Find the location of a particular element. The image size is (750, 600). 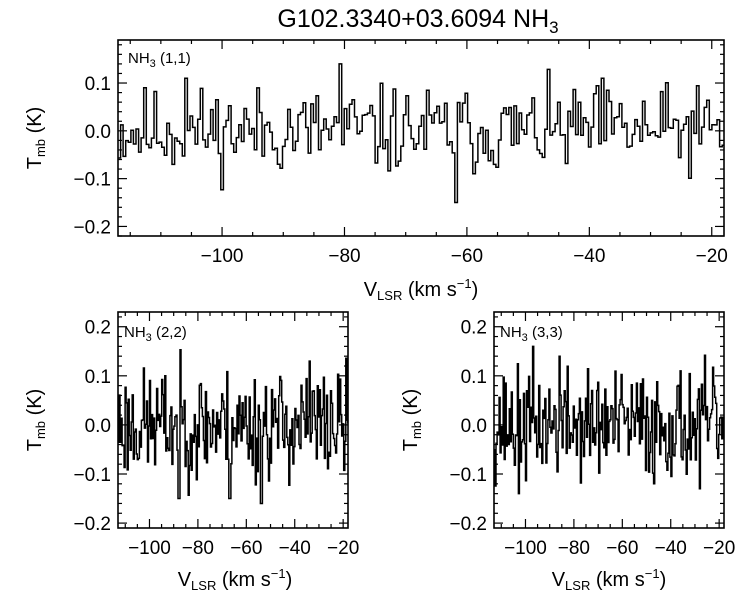

figure-title: G102.3340+03.6094 NH3 is located at coordinates (417, 21).